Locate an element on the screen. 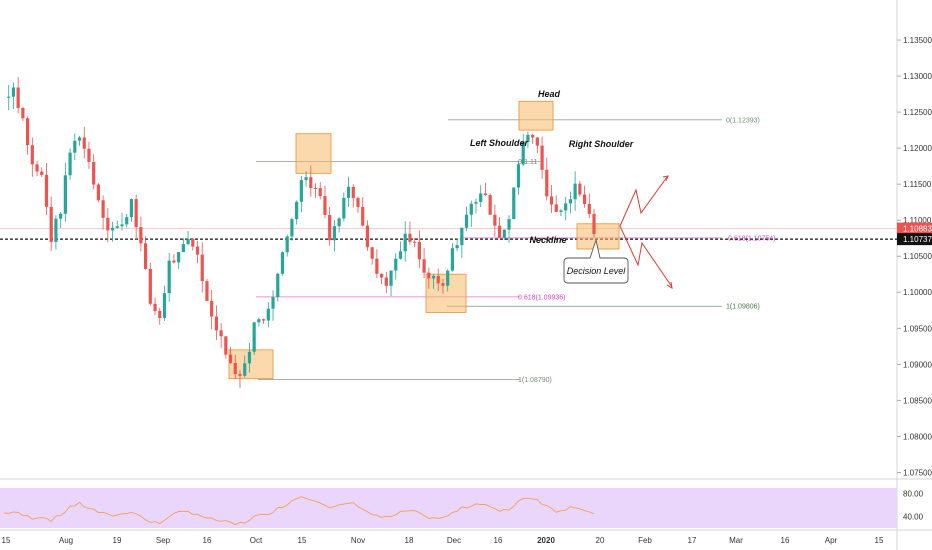  level-label: 0(1.12393) is located at coordinates (743, 120).